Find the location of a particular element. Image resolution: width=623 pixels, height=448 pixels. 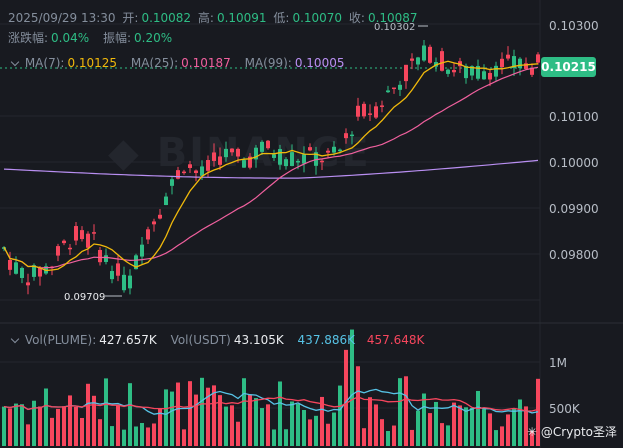

high-value: 0.10091 is located at coordinates (241, 18).